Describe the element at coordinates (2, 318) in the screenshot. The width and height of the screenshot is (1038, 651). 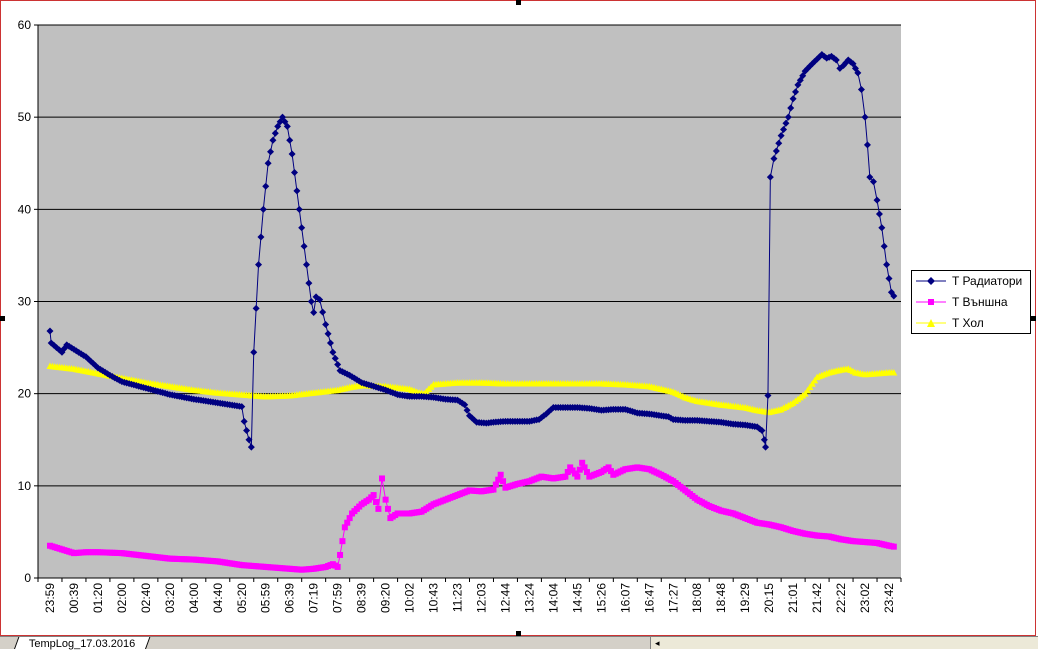
I see `resize-handle-left` at that location.